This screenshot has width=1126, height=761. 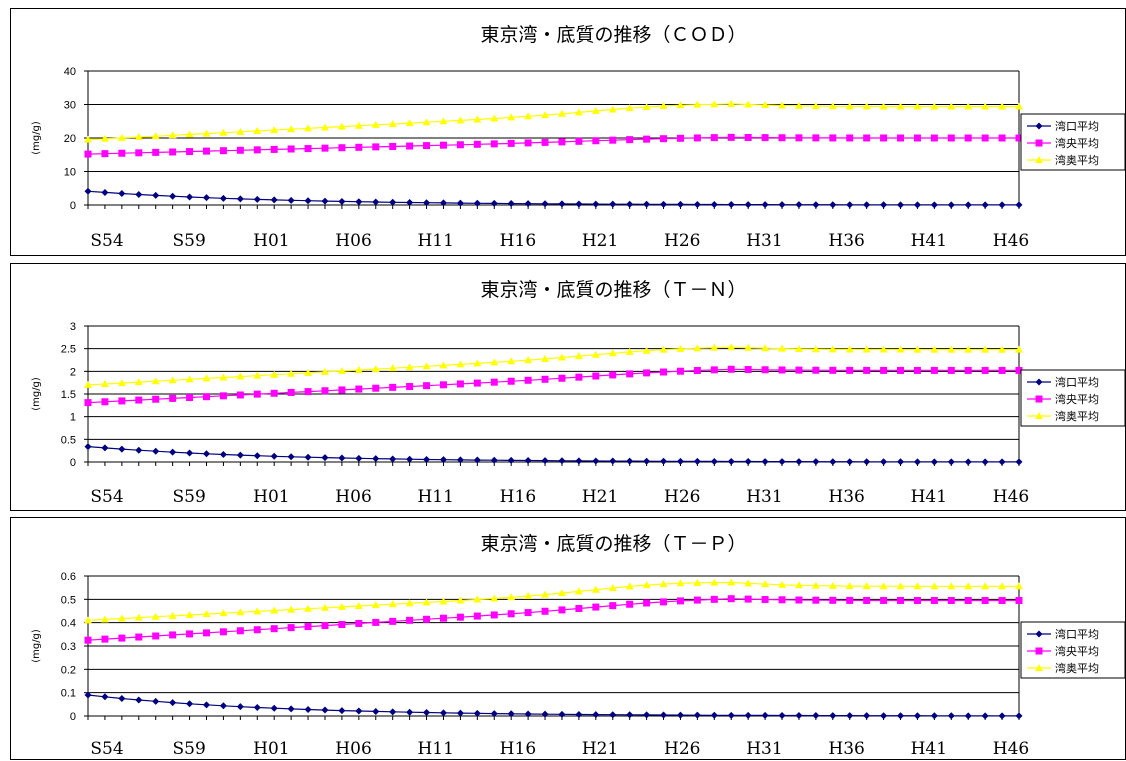 I want to click on x-tick-label: H16, so click(x=518, y=749).